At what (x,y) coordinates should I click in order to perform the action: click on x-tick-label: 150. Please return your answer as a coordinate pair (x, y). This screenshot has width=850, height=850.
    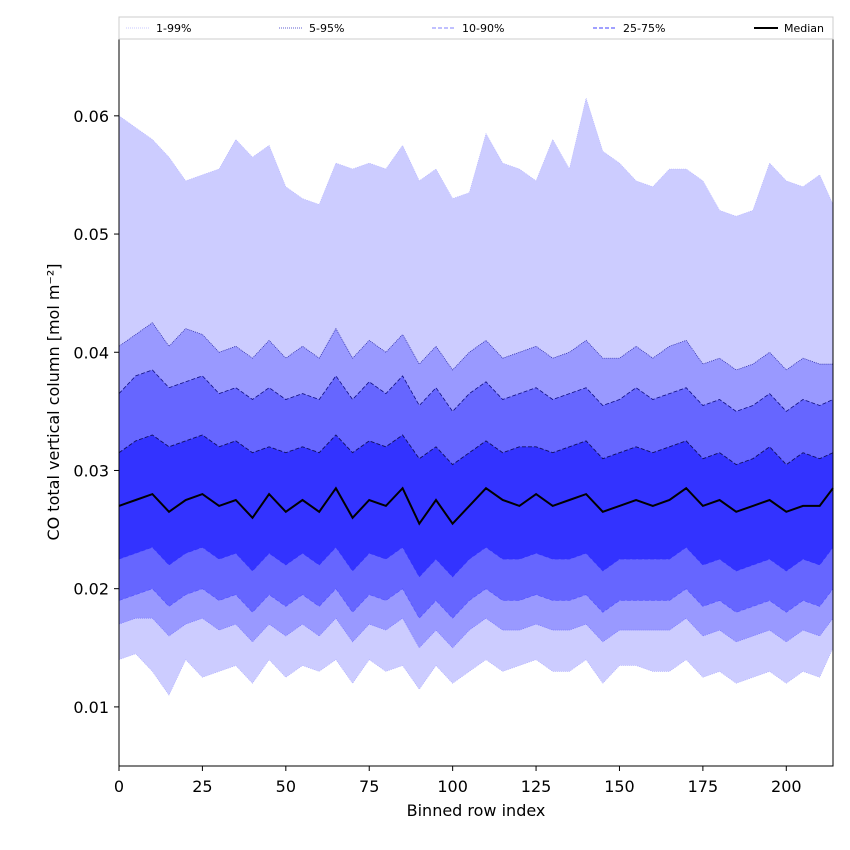
    Looking at the image, I should click on (619, 786).